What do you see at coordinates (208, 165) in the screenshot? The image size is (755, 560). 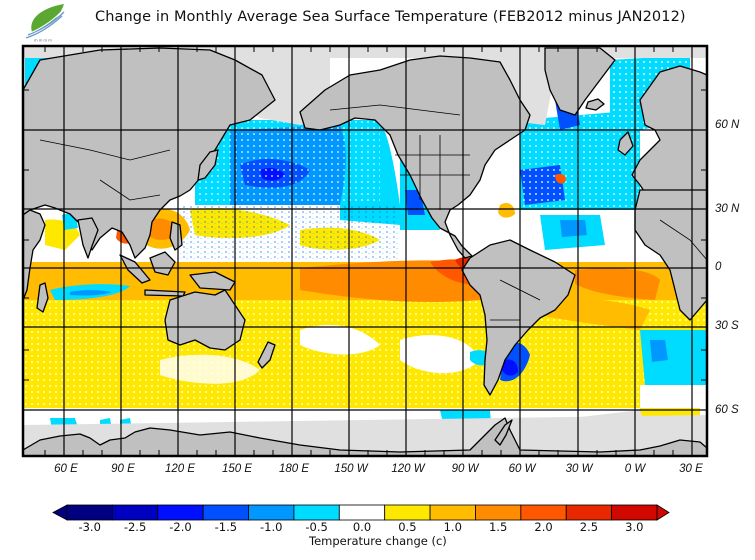 I see `landmass-japan` at bounding box center [208, 165].